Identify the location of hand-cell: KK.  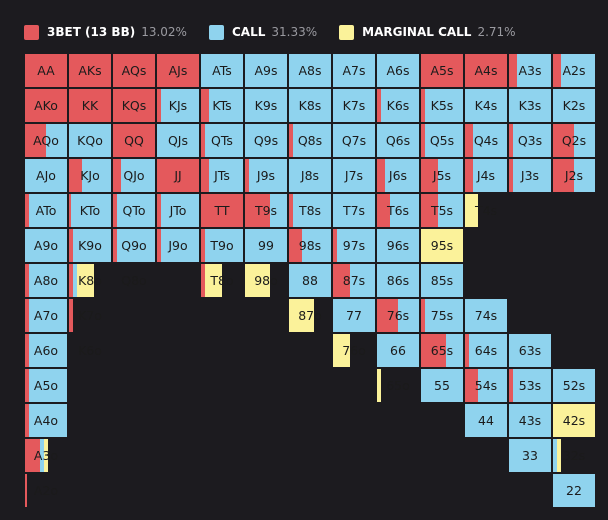
(90, 105).